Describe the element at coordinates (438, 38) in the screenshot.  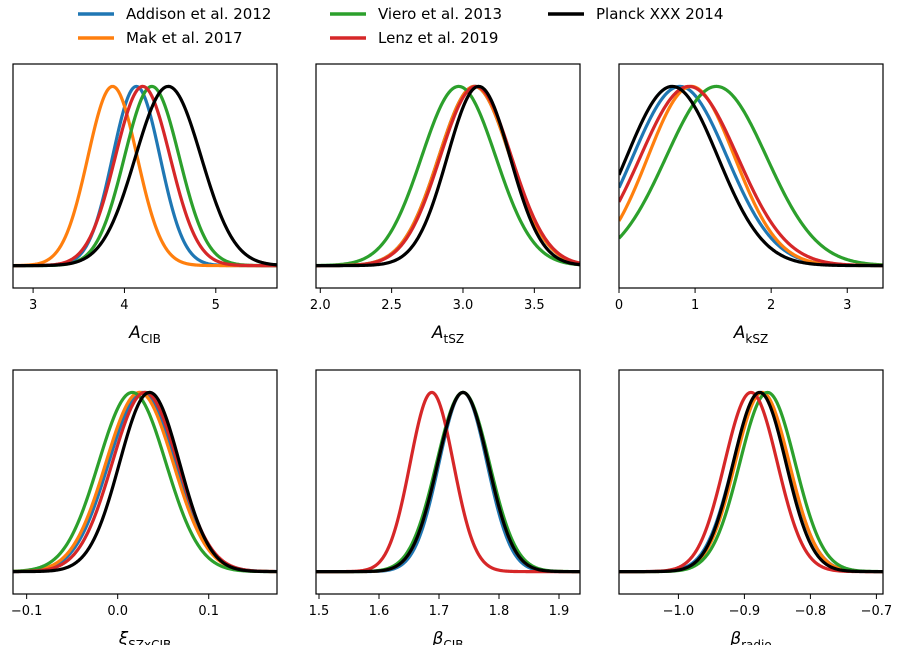
I see `legend-label: Lenz et al. 2019` at that location.